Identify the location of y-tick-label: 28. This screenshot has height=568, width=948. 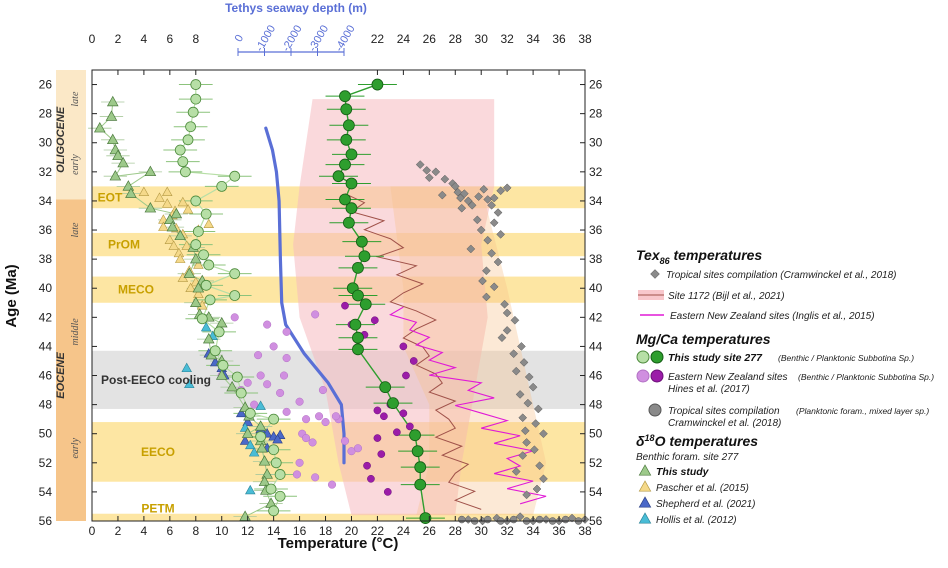
(46, 114).